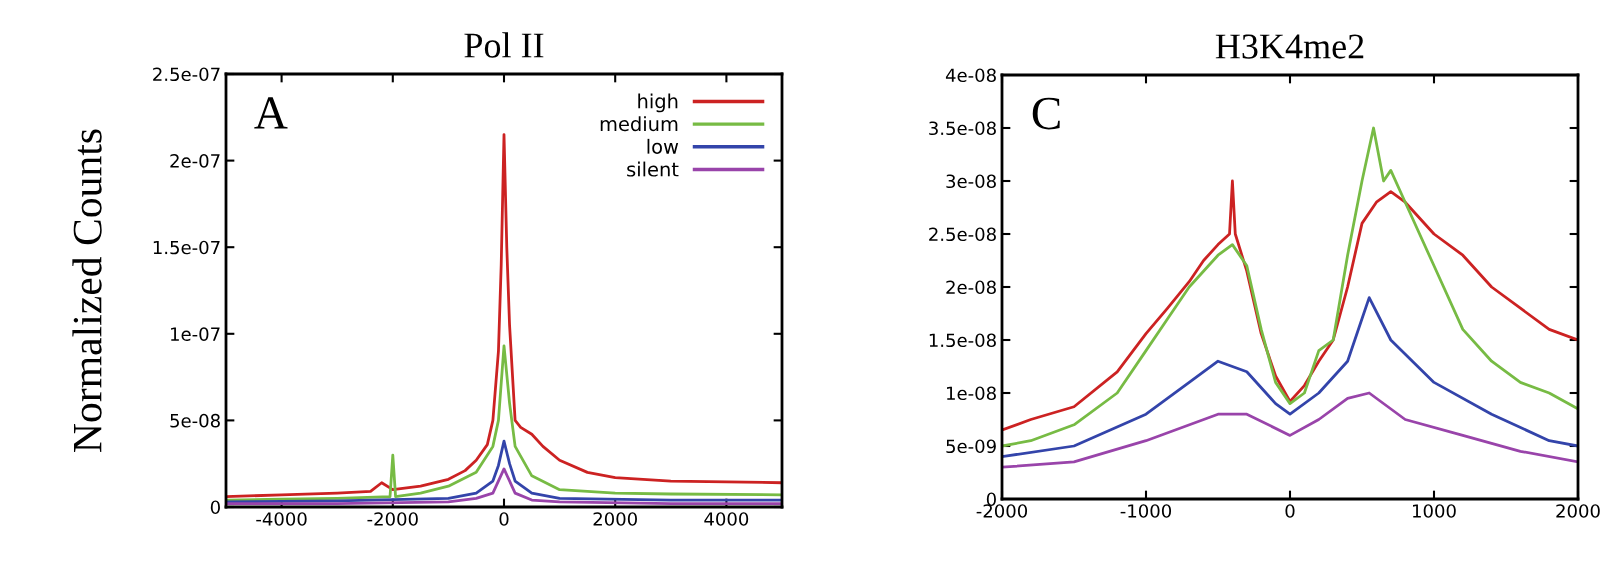 The width and height of the screenshot is (1618, 562). What do you see at coordinates (195, 420) in the screenshot?
I see `y-tick-label: 5e-08` at bounding box center [195, 420].